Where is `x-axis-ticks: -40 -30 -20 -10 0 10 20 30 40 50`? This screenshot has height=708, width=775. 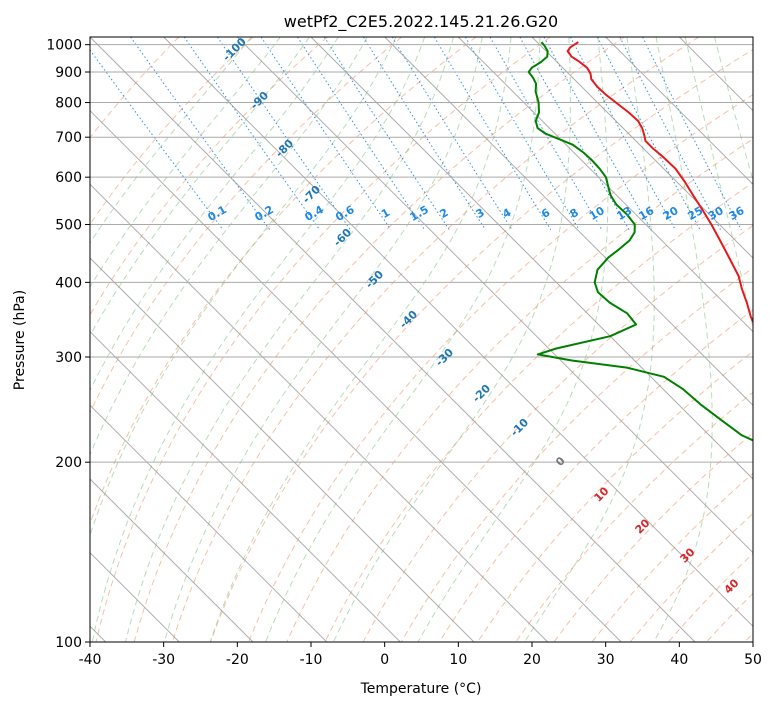 x-axis-ticks: -40 -30 -20 -10 0 10 20 30 40 50 is located at coordinates (420, 655).